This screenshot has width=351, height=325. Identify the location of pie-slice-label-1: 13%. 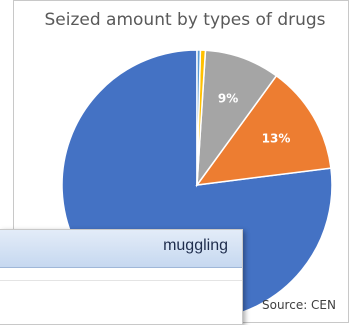
(276, 138).